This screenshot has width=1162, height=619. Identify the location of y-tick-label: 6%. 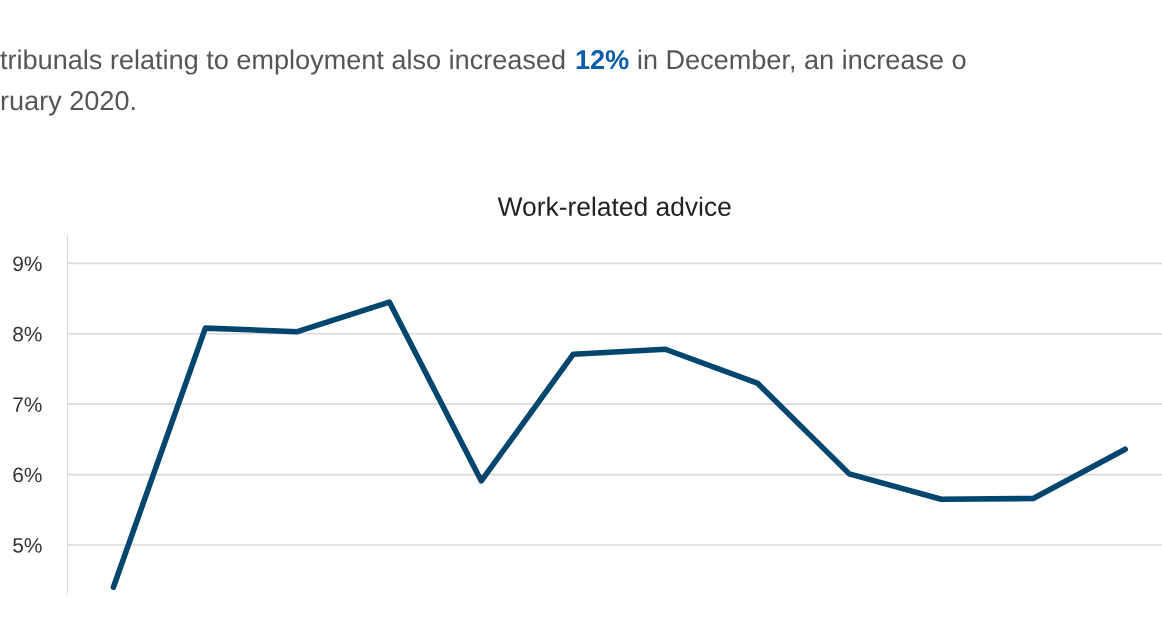
(27, 475).